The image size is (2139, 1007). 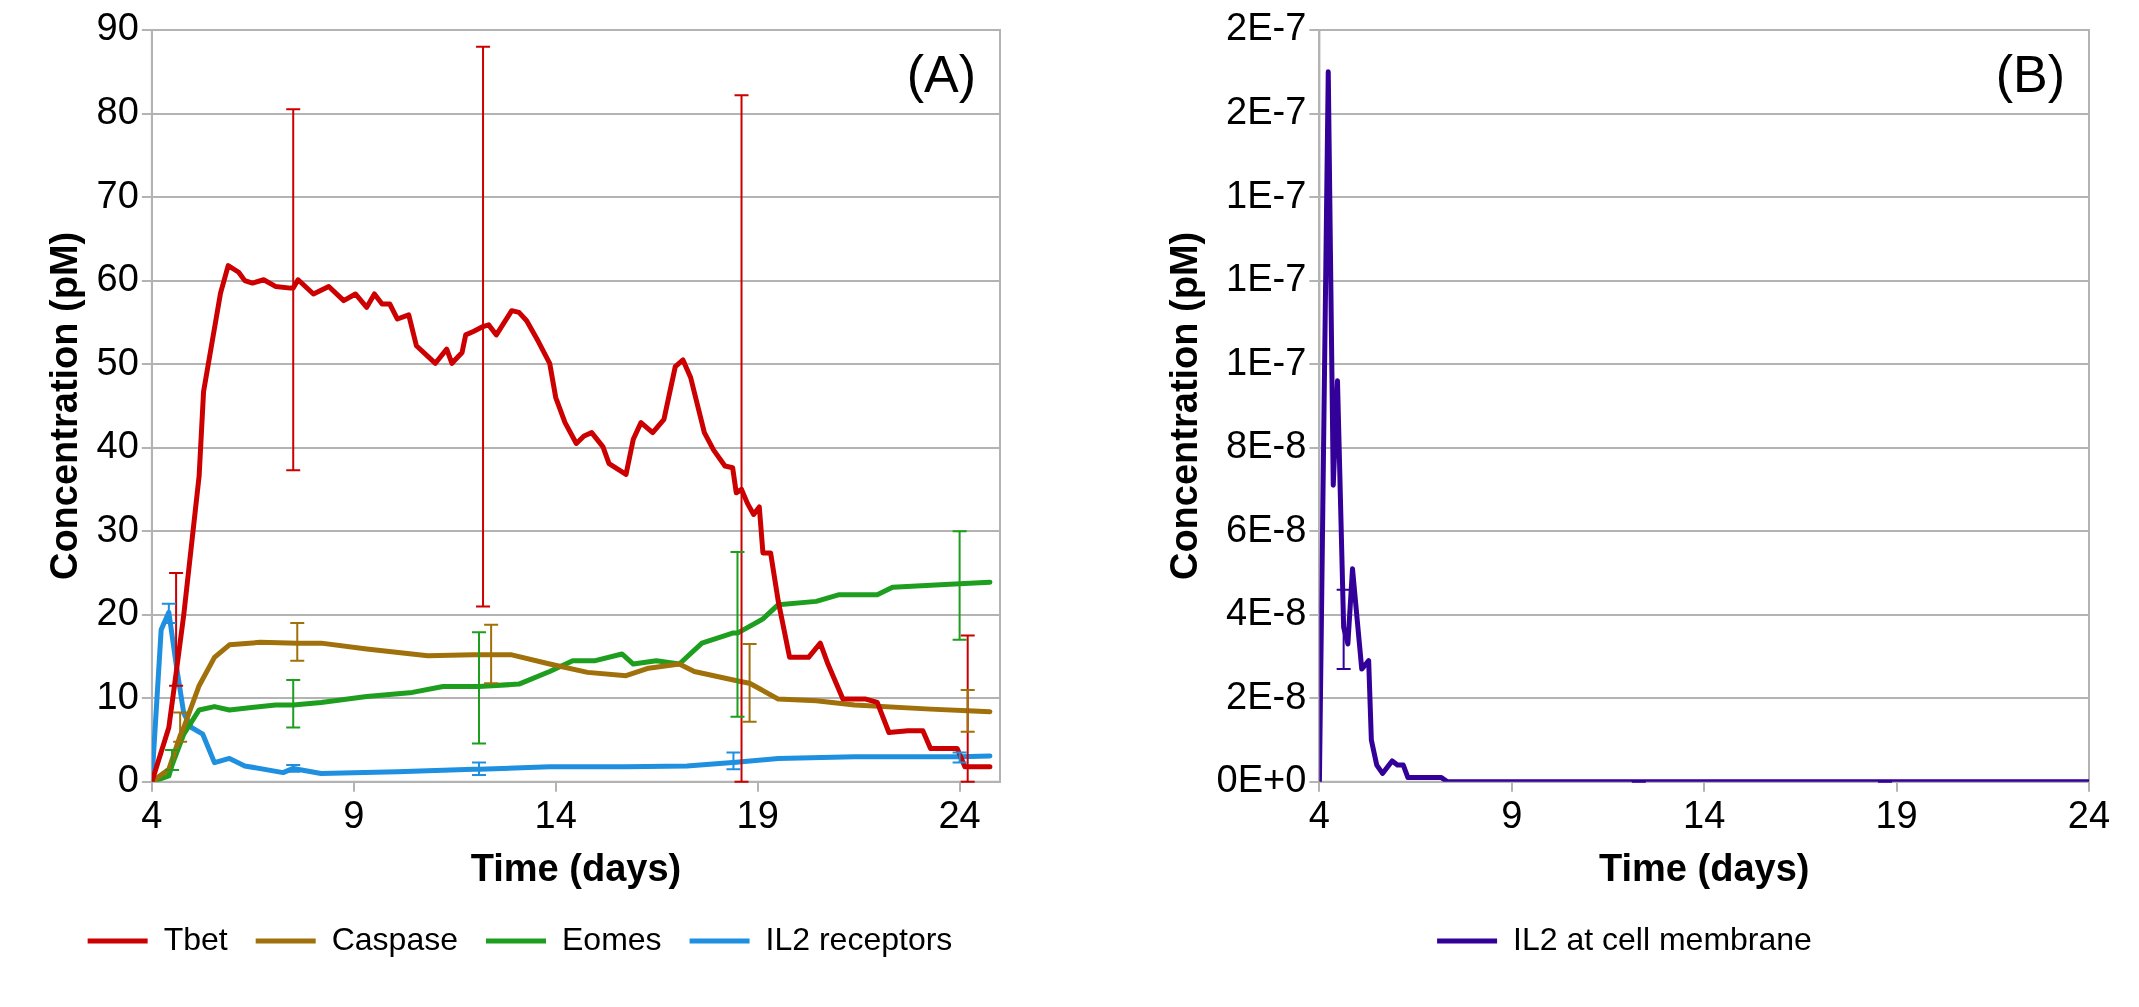 I want to click on y-tick-label: 70, so click(x=117, y=194).